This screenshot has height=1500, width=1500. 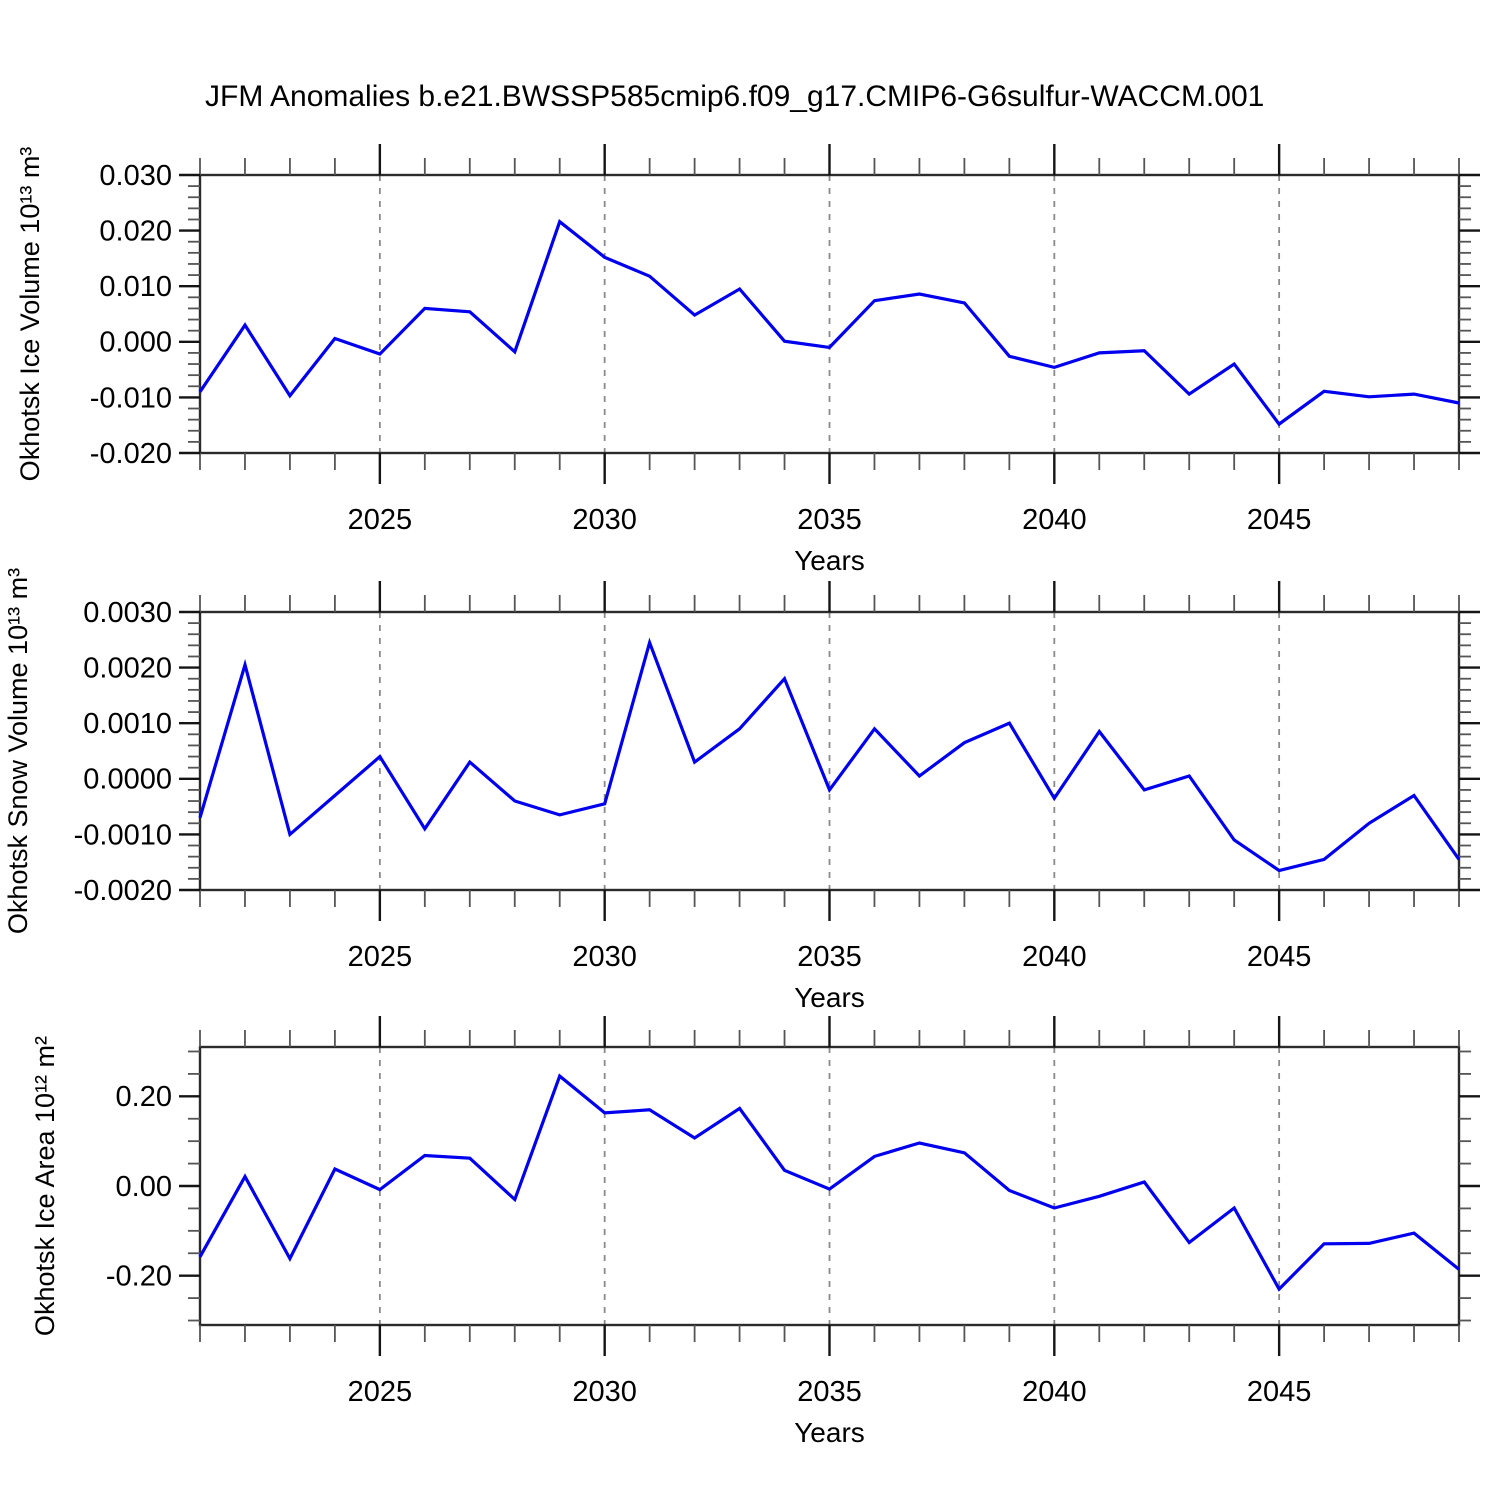 I want to click on y-tick-label: -0.010, so click(x=131, y=398).